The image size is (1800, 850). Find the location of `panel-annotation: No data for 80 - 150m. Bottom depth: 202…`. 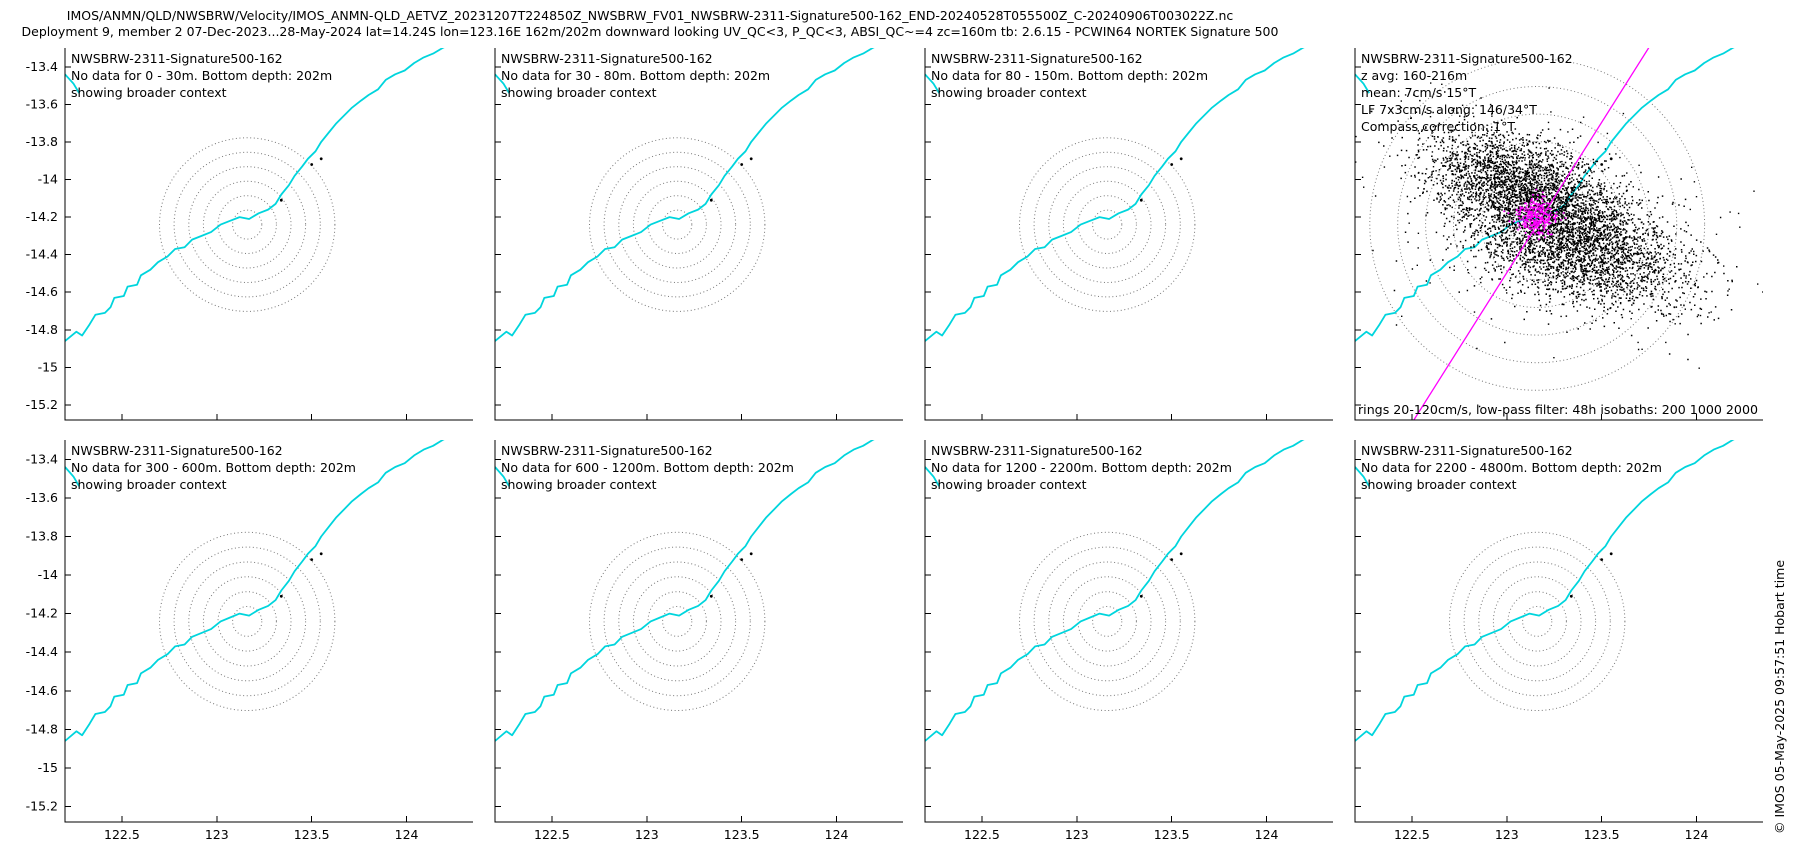

panel-annotation: No data for 80 - 150m. Bottom depth: 202… is located at coordinates (1069, 75).